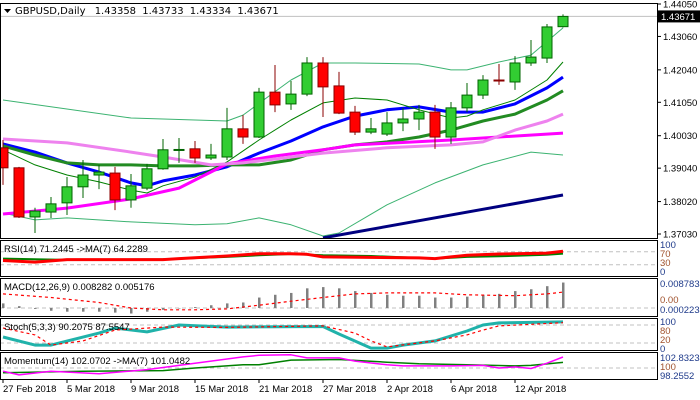 This screenshot has width=700, height=400. Describe the element at coordinates (283, 139) in the screenshot. I see `ma-violet-line` at that location.